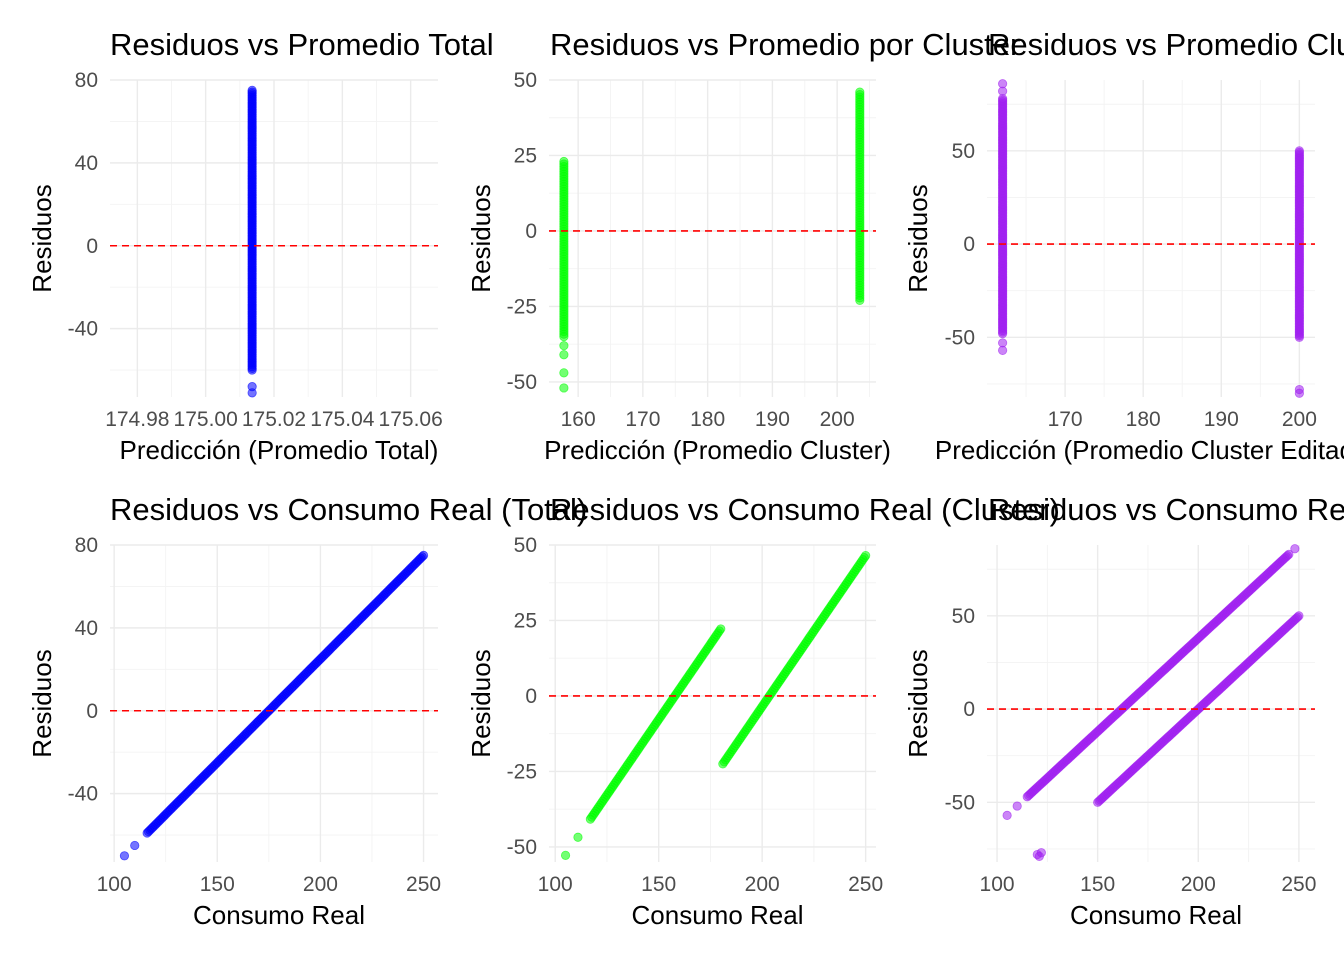 This screenshot has width=1344, height=960. What do you see at coordinates (279, 450) in the screenshot?
I see `x-axis-title: Predicción (Promedio Total)` at bounding box center [279, 450].